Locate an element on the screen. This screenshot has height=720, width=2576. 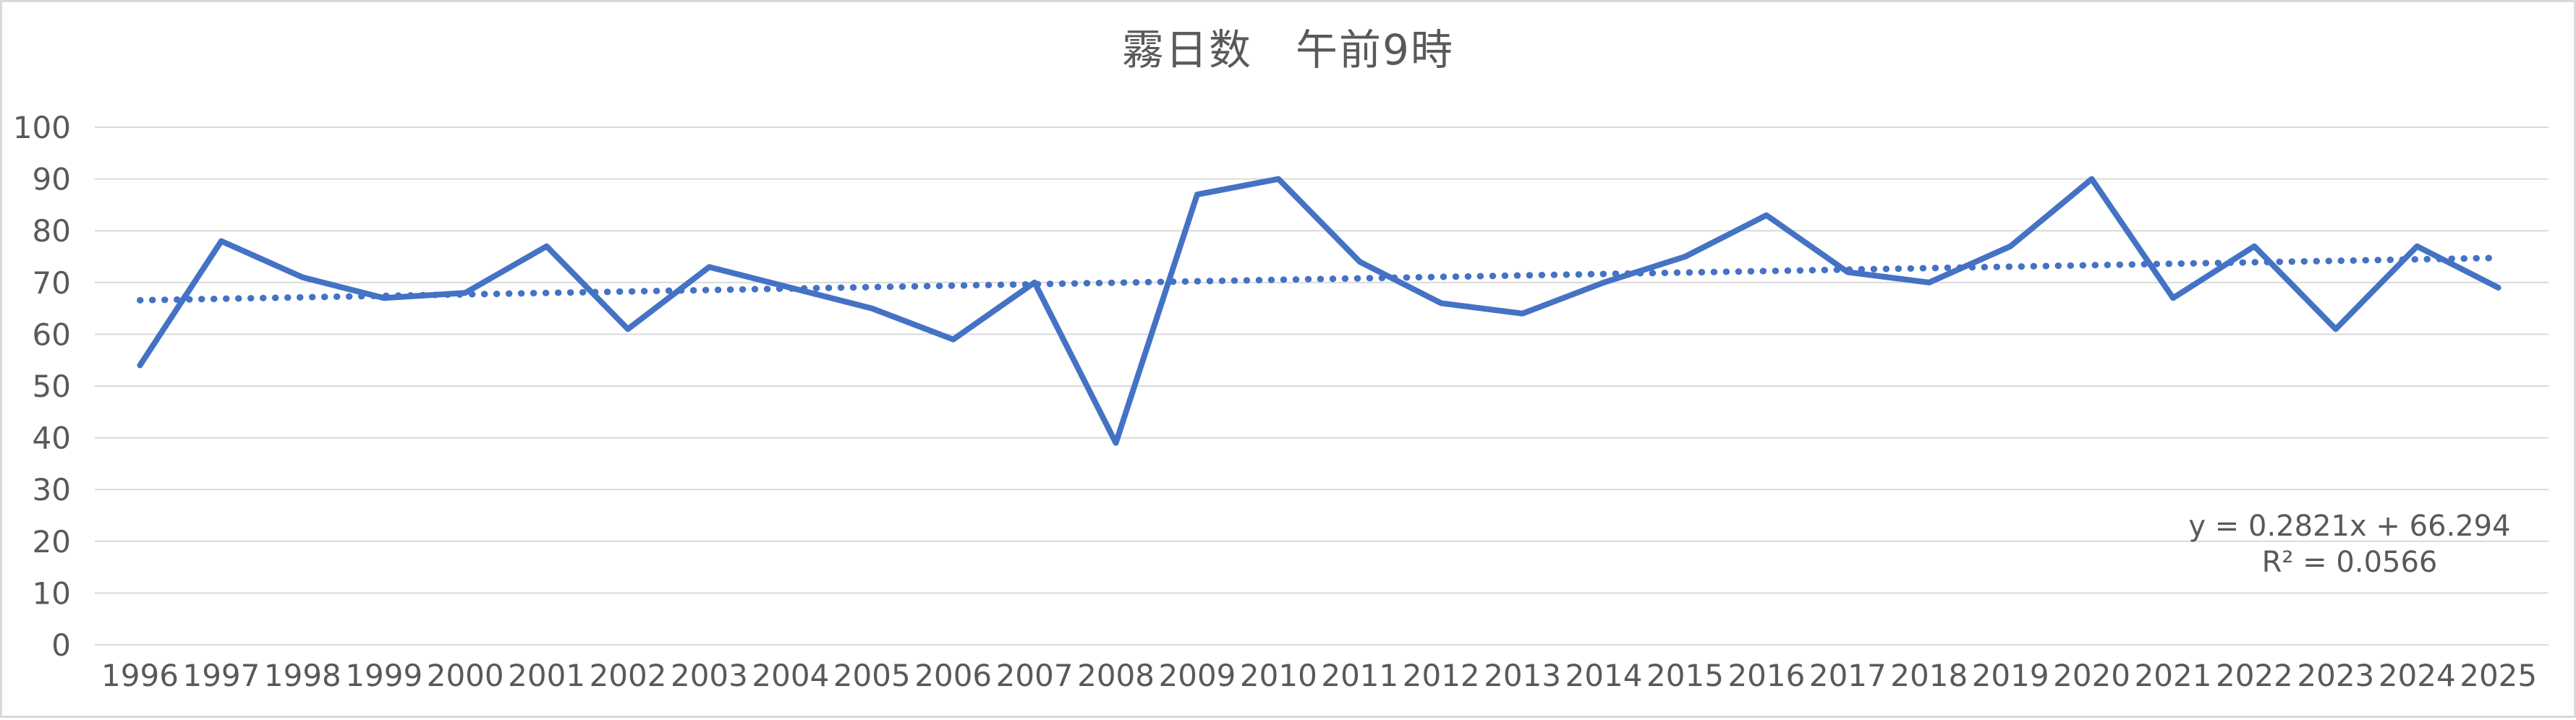
x-axis-tick-label: 2016 is located at coordinates (1766, 675).